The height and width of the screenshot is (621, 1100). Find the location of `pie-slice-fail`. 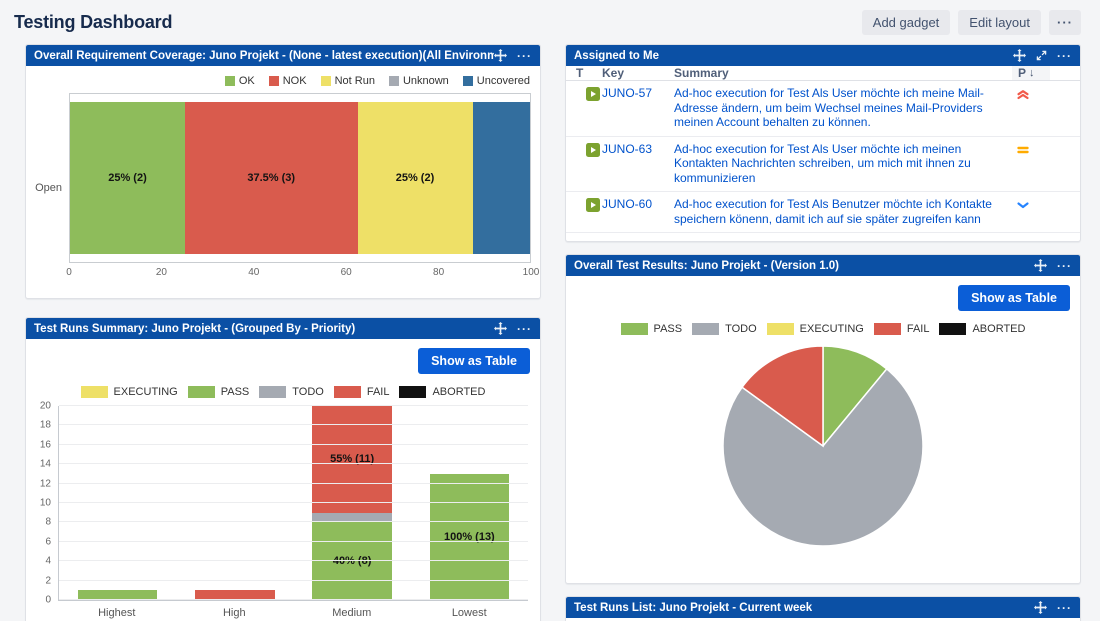

pie-slice-fail is located at coordinates (782, 396).